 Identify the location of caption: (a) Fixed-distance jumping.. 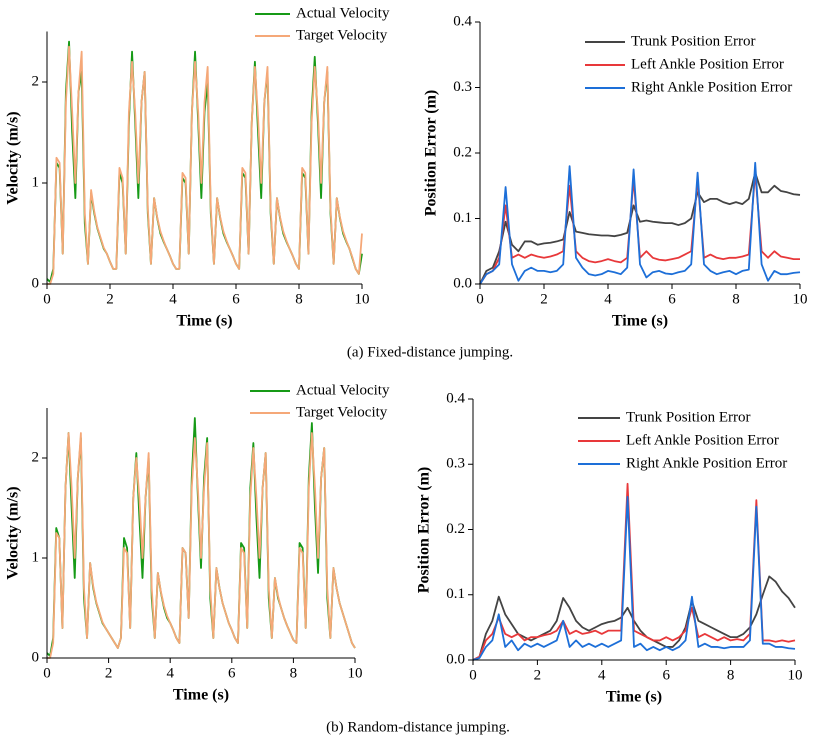
(430, 352).